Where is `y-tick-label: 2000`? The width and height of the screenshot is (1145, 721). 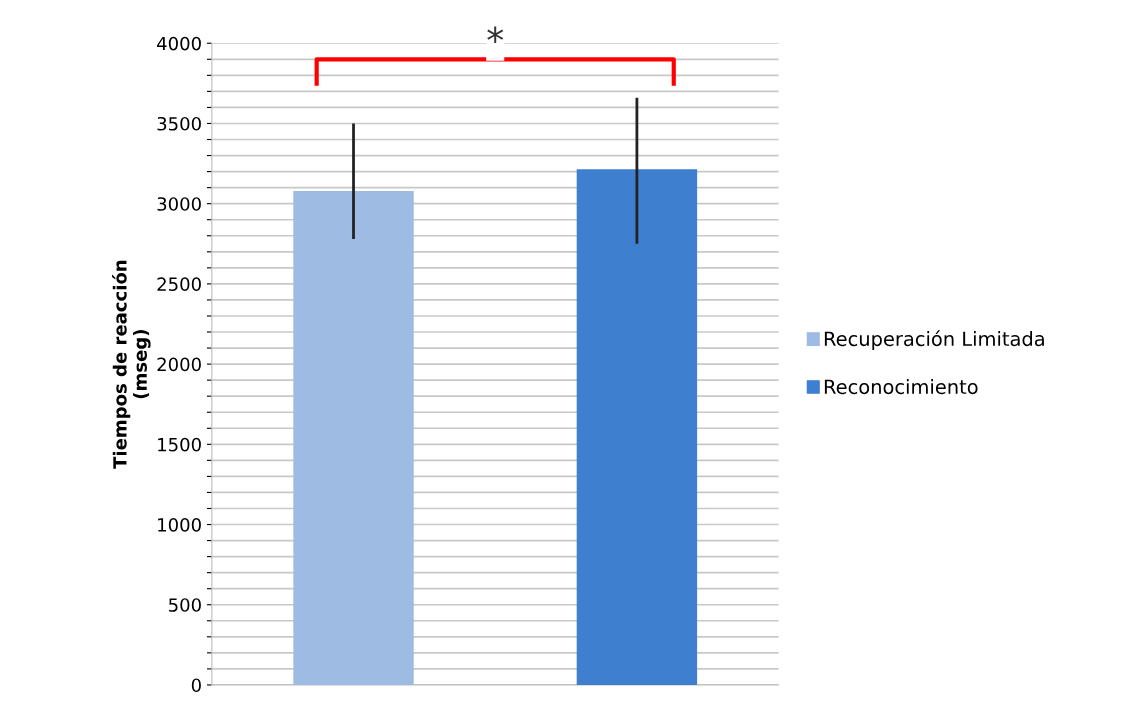
y-tick-label: 2000 is located at coordinates (179, 364).